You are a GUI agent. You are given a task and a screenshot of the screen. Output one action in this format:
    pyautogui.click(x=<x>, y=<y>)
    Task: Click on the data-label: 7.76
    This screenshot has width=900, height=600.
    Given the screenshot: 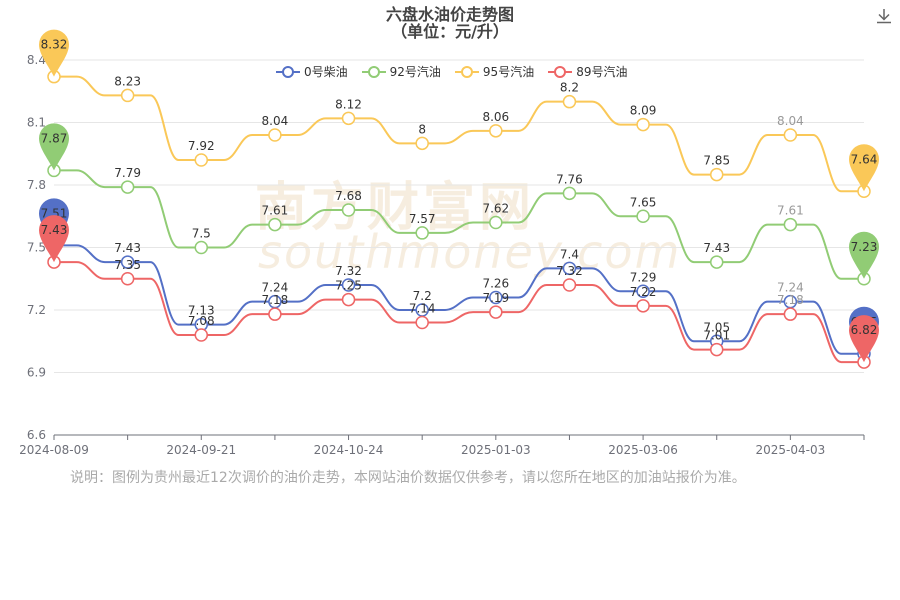 What is the action you would take?
    pyautogui.click(x=569, y=179)
    